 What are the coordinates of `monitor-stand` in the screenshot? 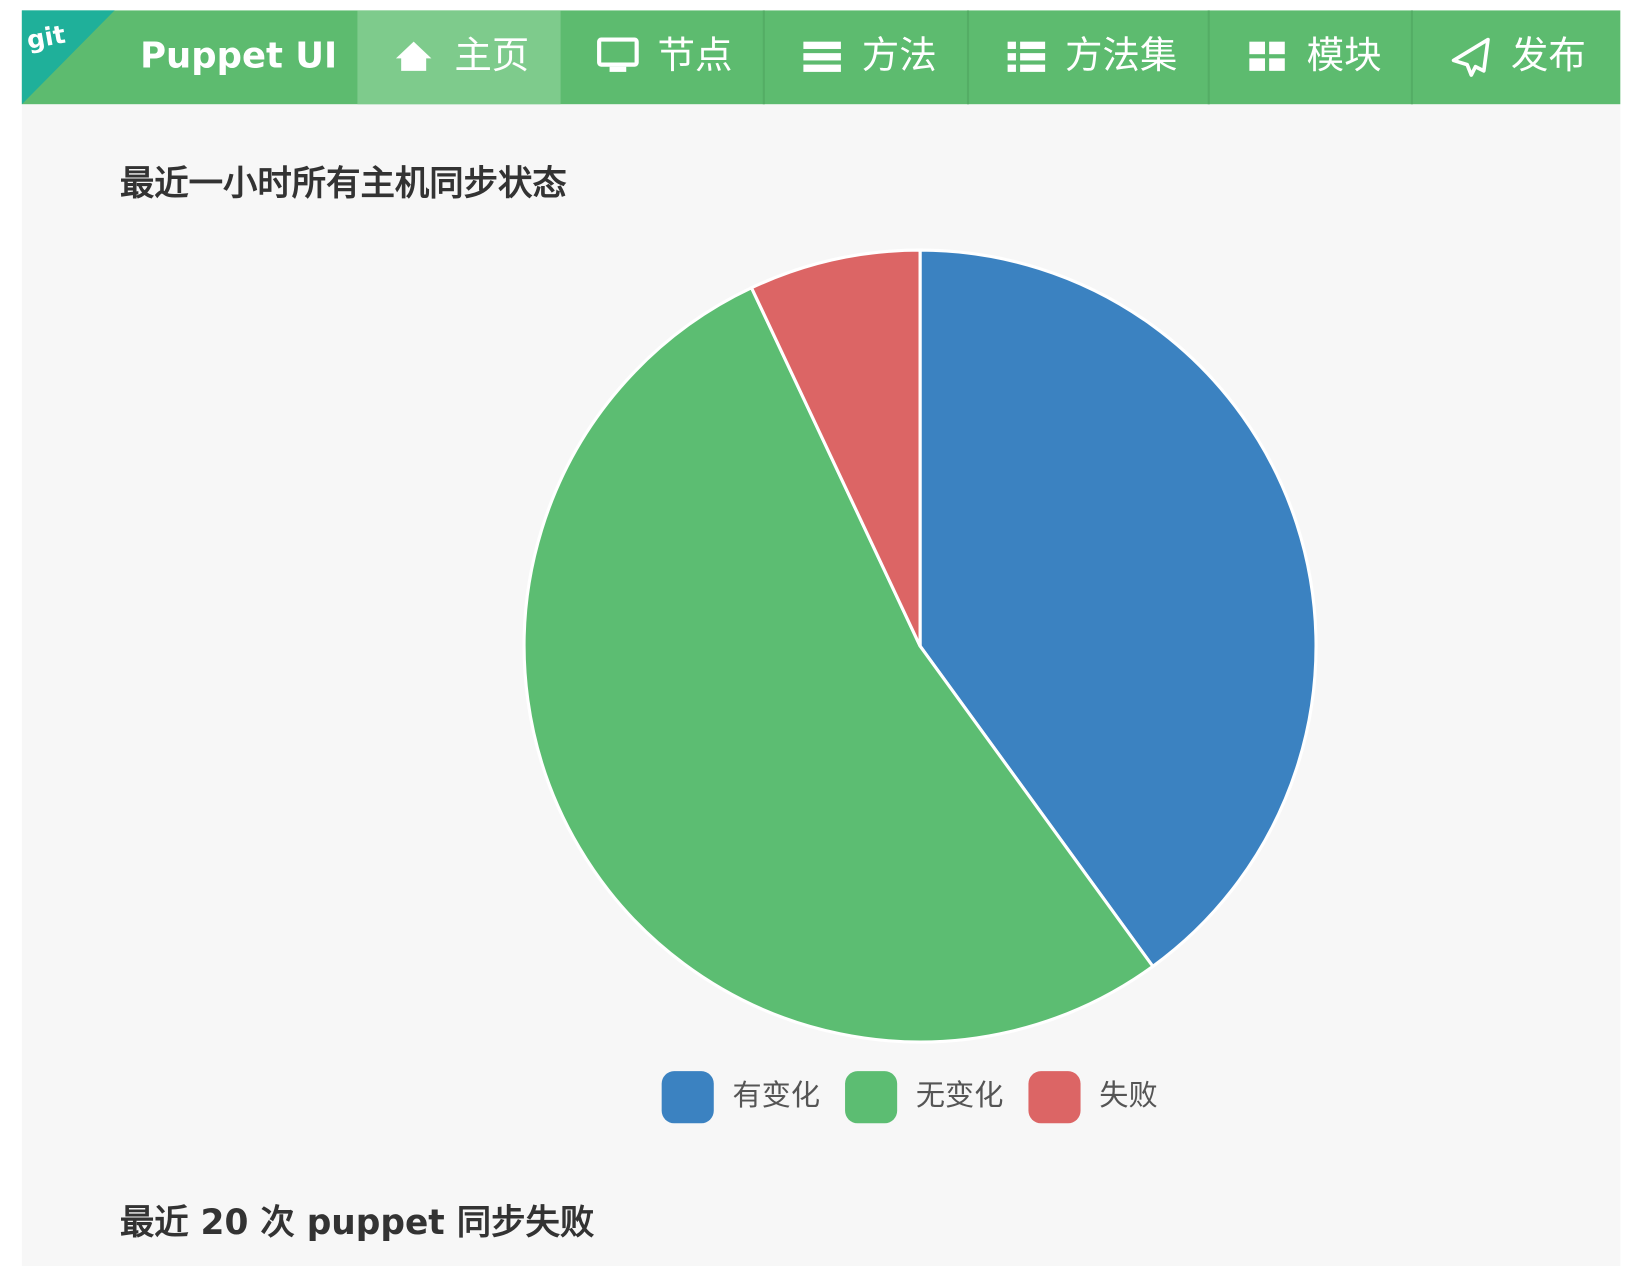 It's located at (618, 69).